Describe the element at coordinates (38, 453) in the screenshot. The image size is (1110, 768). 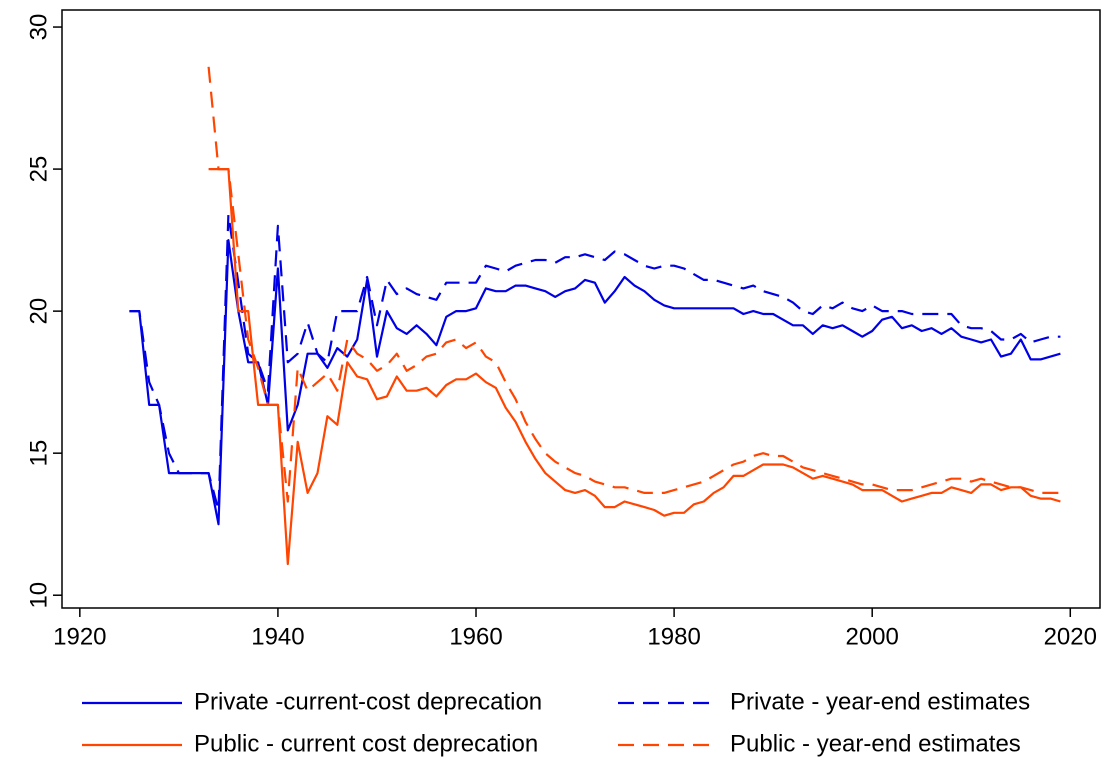
I see `y-tick-label: 15` at that location.